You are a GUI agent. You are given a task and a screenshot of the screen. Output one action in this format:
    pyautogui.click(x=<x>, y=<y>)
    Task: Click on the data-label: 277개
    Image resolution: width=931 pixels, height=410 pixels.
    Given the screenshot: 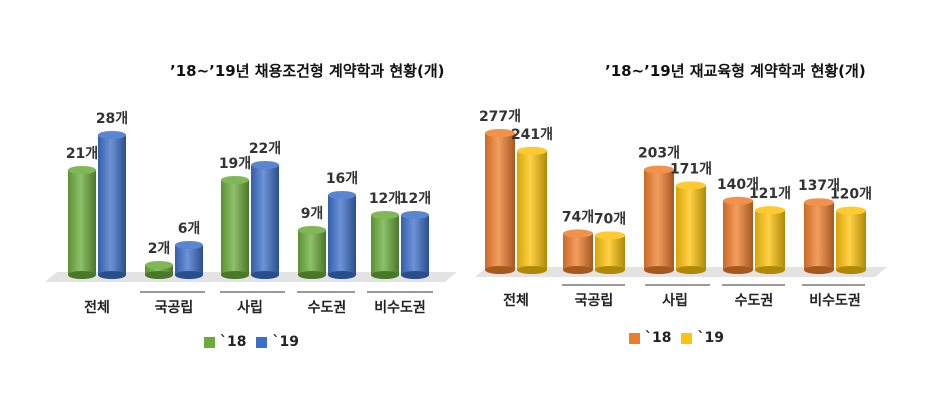 What is the action you would take?
    pyautogui.click(x=500, y=117)
    